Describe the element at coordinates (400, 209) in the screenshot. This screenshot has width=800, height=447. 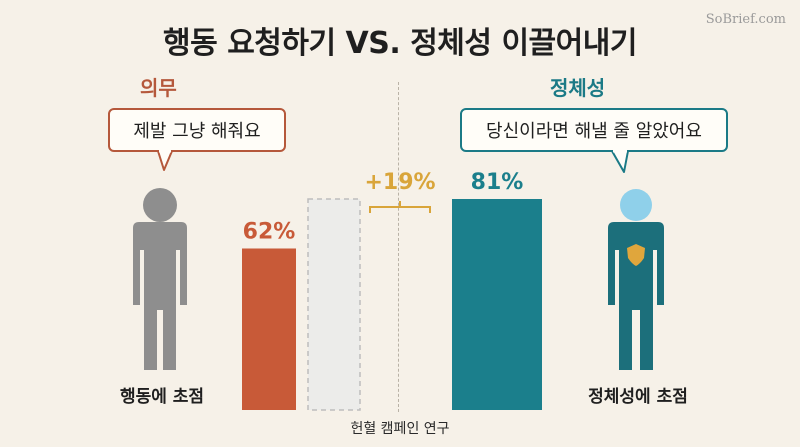
I see `difference-bracket` at that location.